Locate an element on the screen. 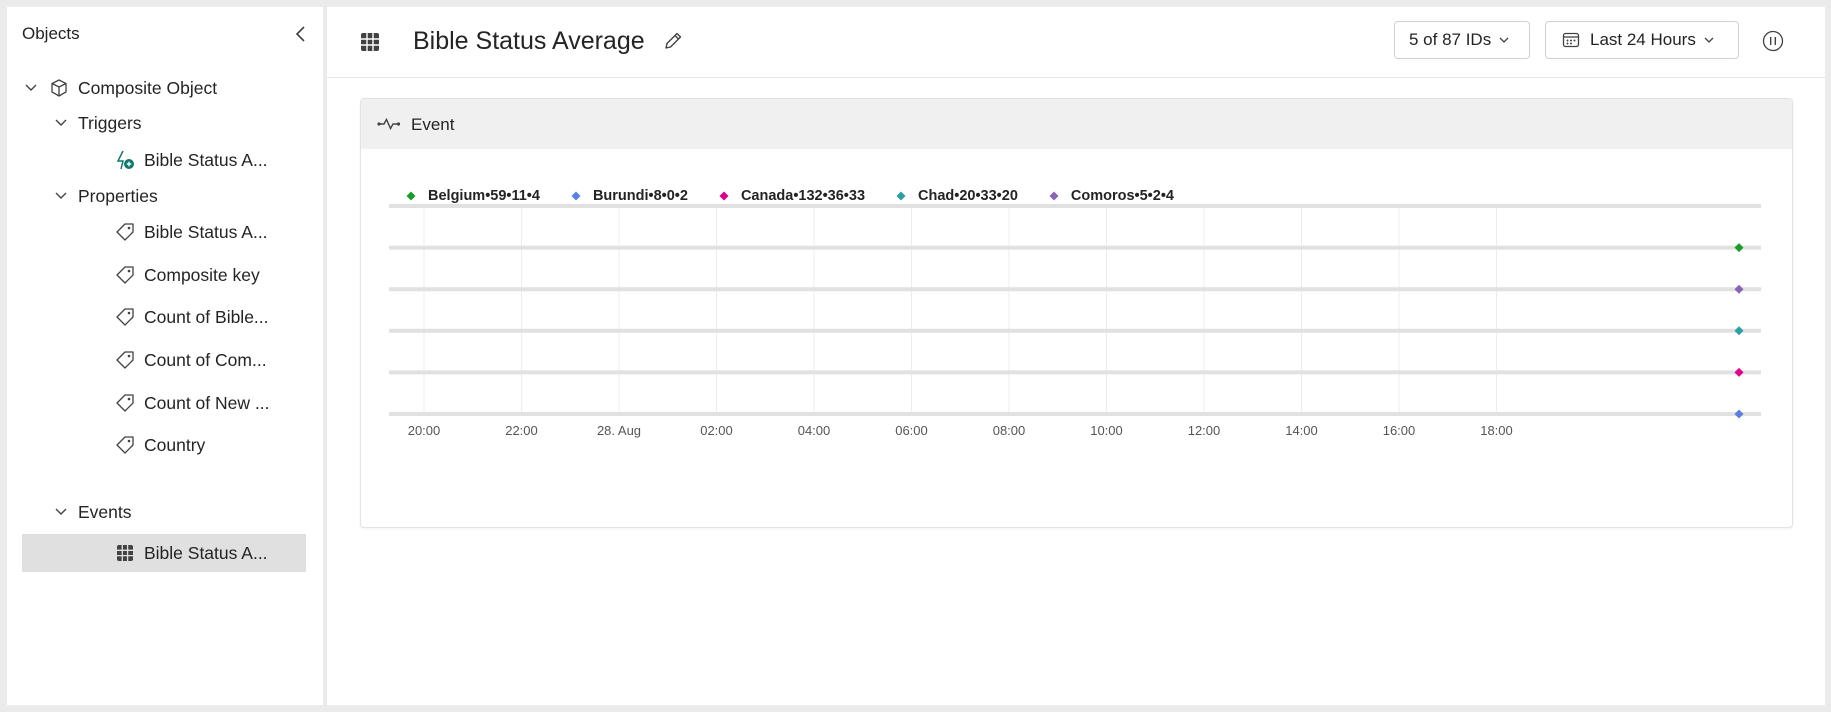 The height and width of the screenshot is (712, 1831). grid-icon is located at coordinates (370, 42).